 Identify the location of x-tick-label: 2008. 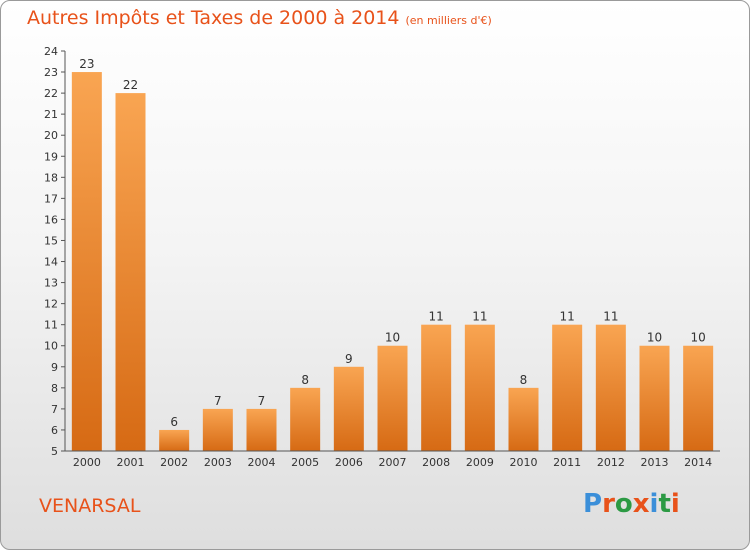
(436, 462).